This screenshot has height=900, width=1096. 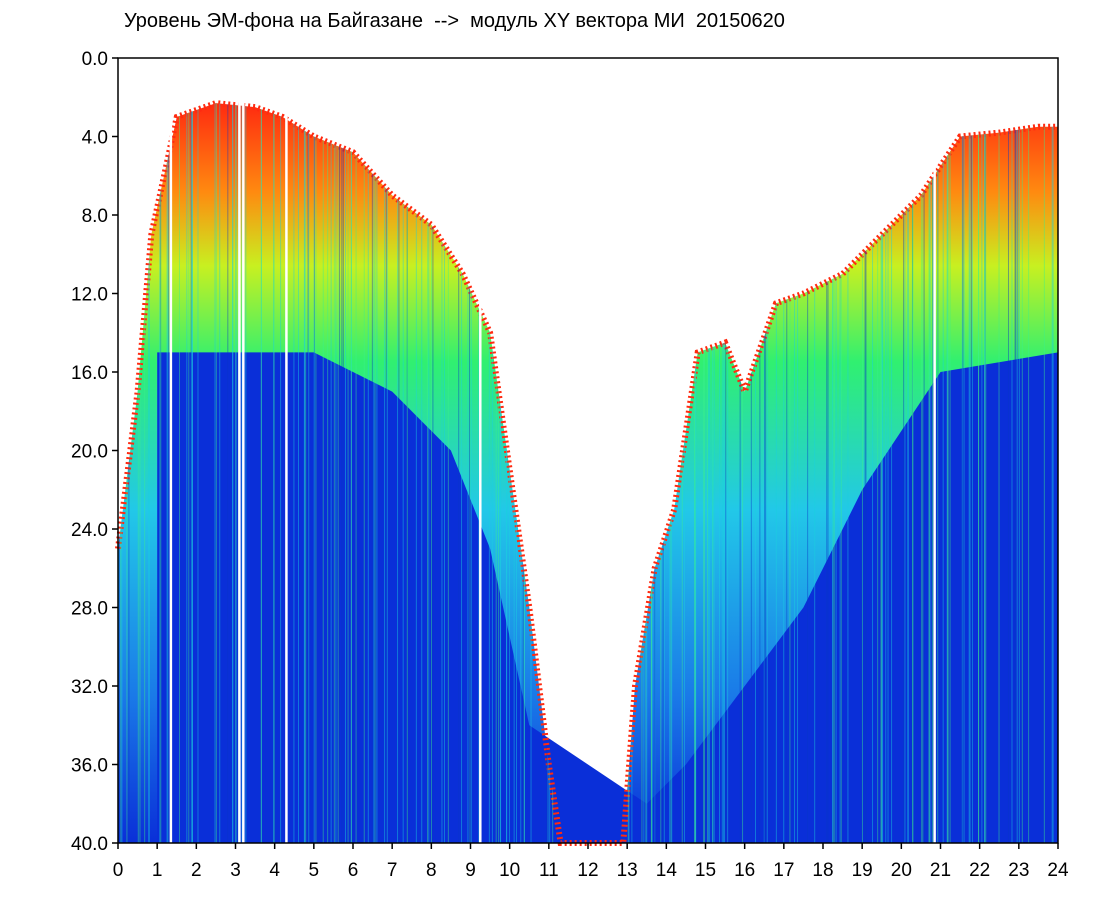 I want to click on x-tick-label: 15, so click(x=705, y=870).